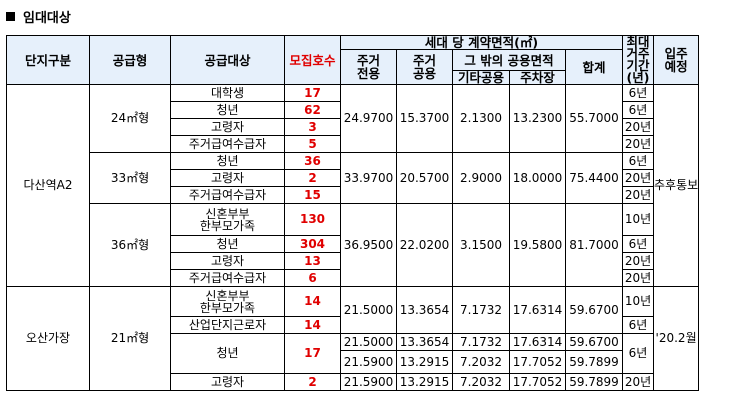 Image resolution: width=733 pixels, height=416 pixels. I want to click on table-row: 청년 304 6년, so click(353, 244).